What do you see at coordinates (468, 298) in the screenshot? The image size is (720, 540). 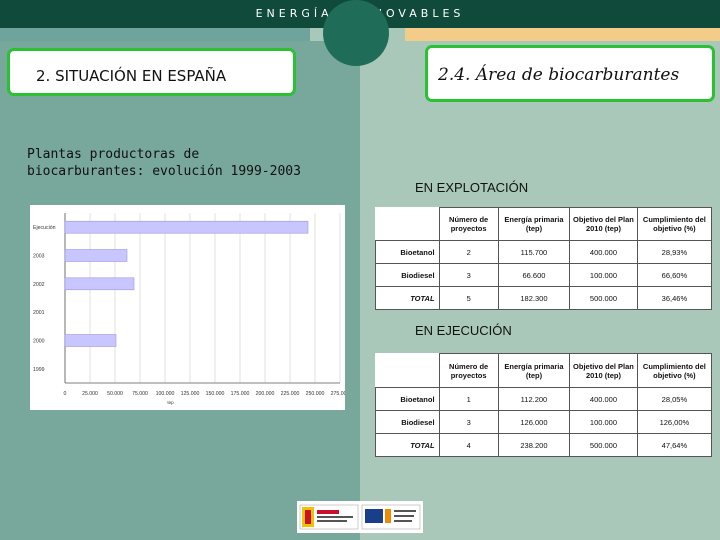 I see `cell-proyectos: 5` at bounding box center [468, 298].